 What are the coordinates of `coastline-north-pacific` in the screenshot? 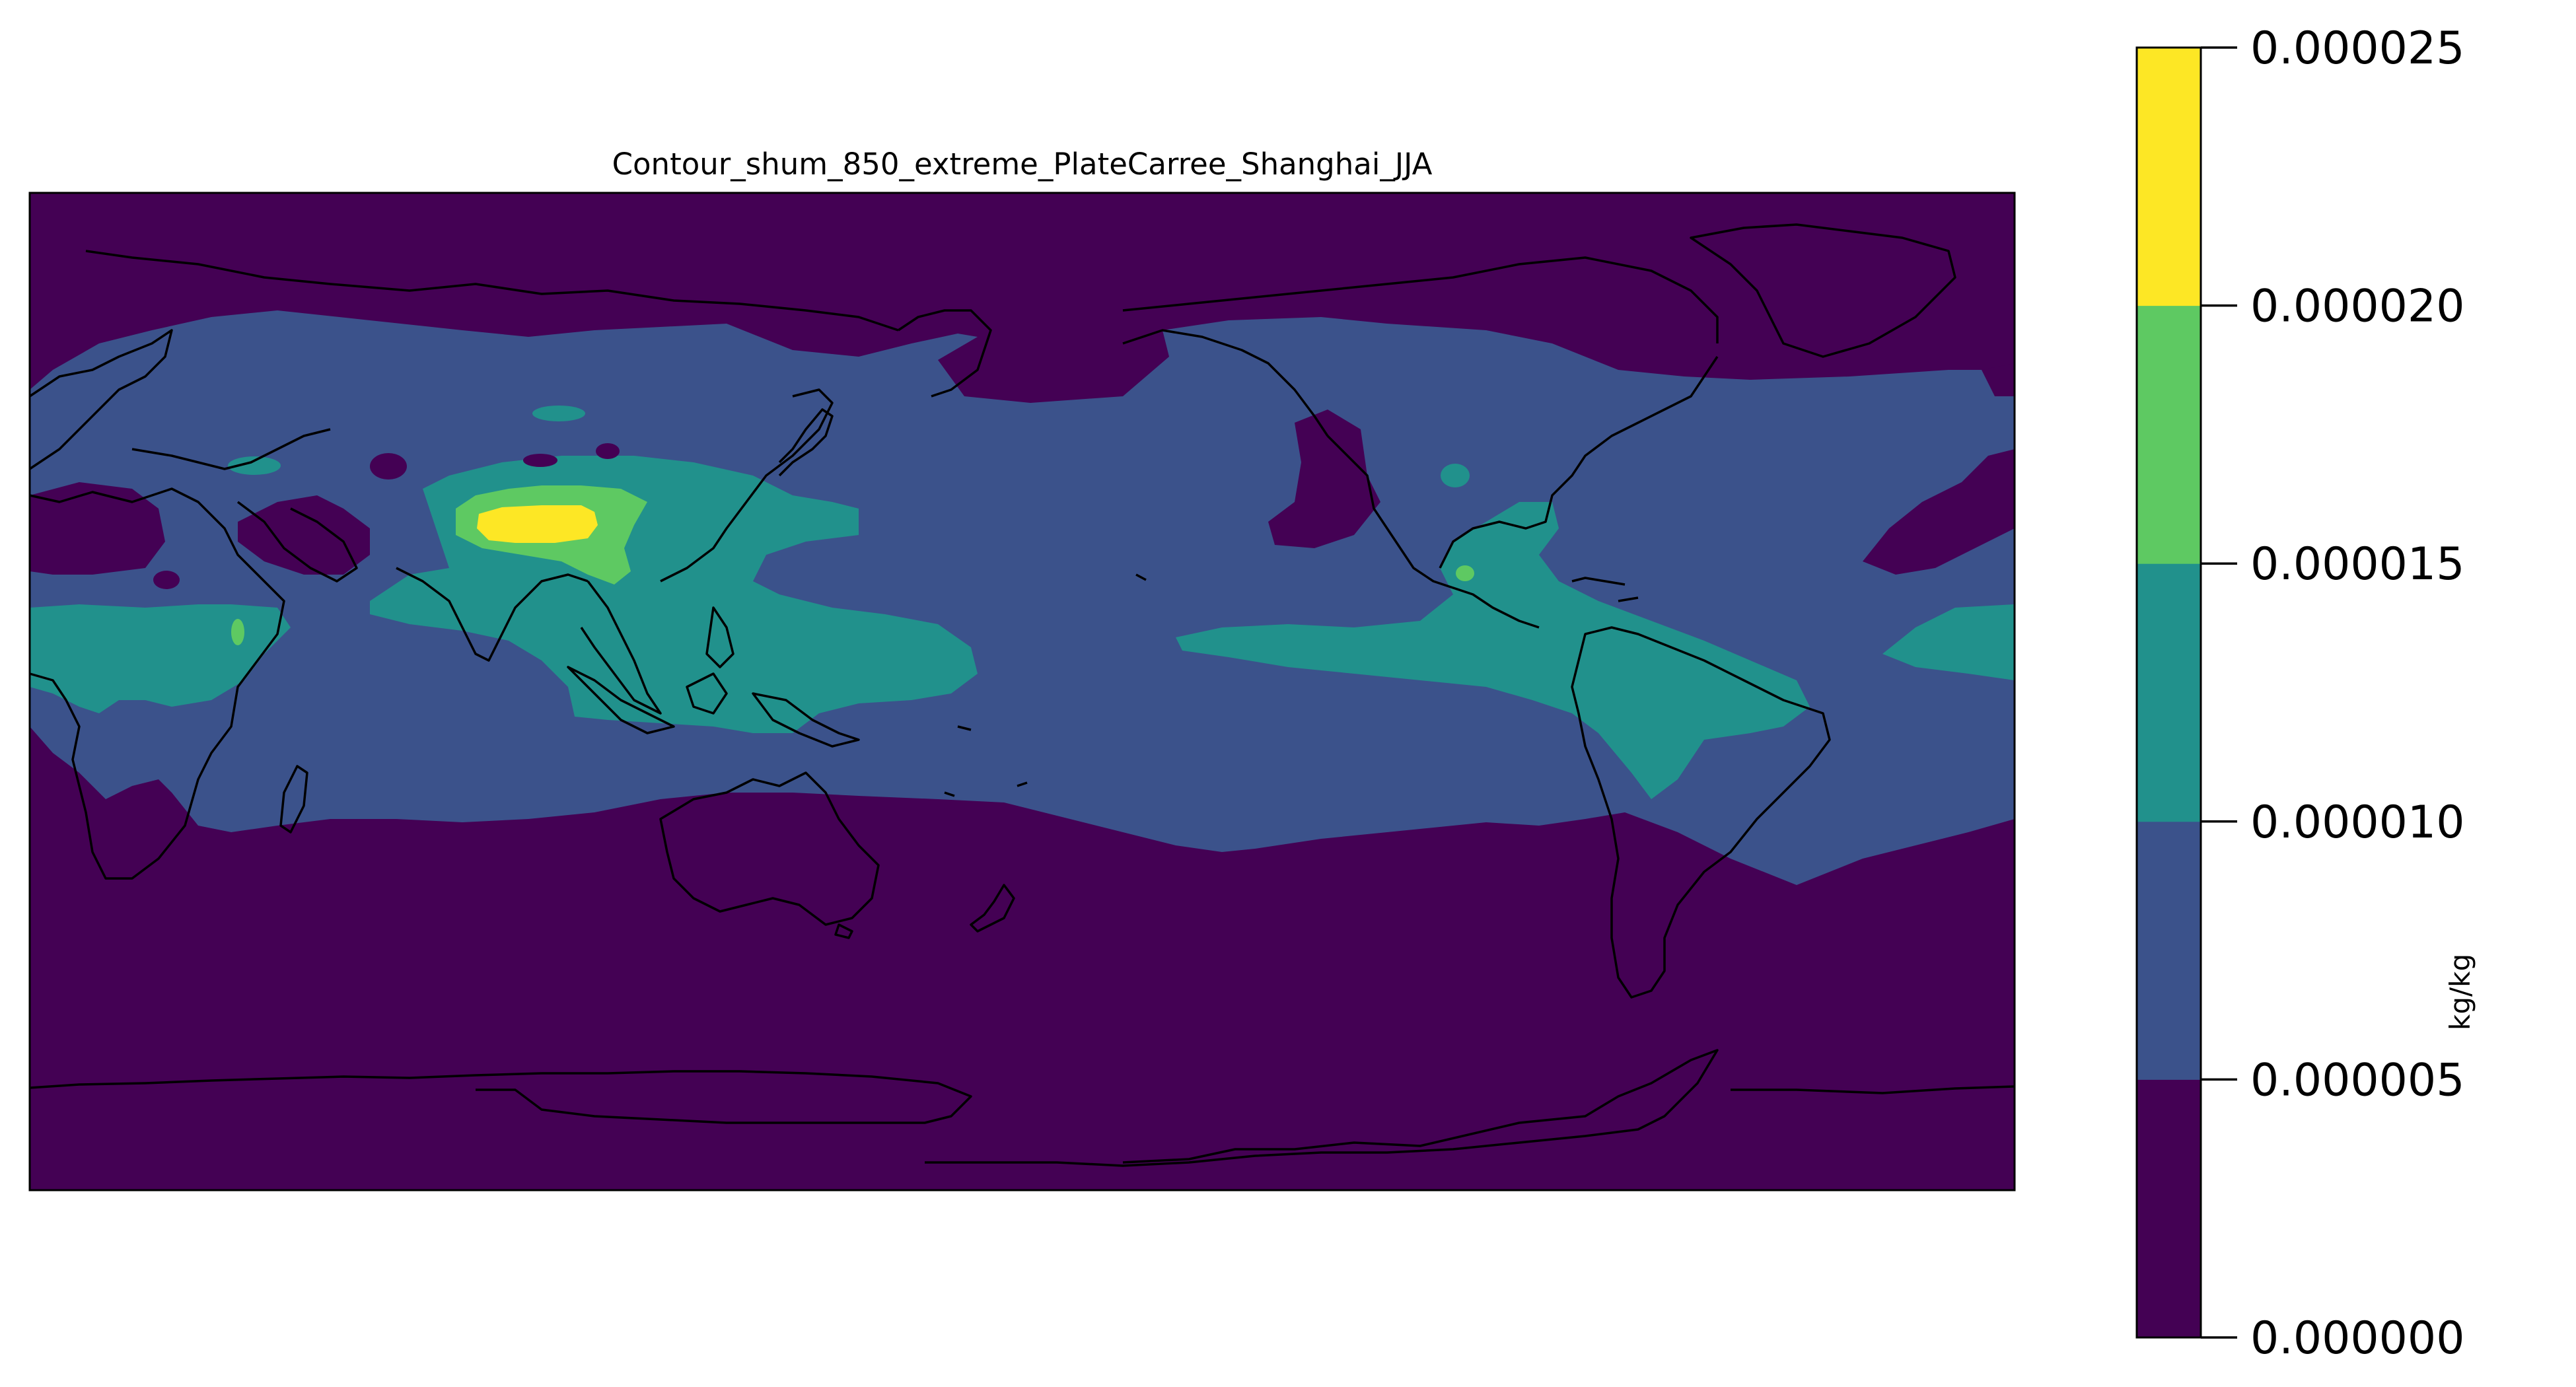 It's located at (1113, 373).